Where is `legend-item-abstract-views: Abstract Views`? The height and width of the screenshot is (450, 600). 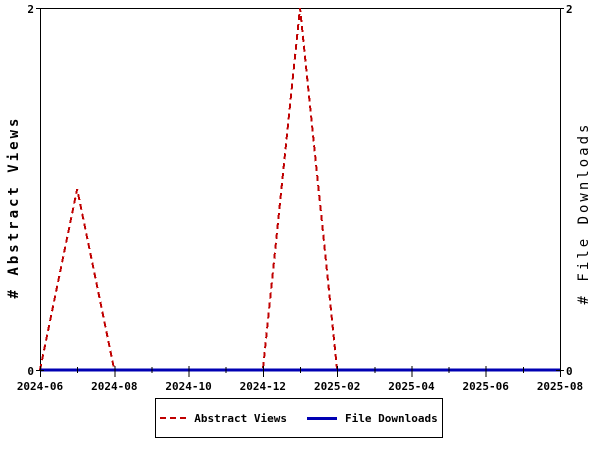 legend-item-abstract-views: Abstract Views is located at coordinates (223, 418).